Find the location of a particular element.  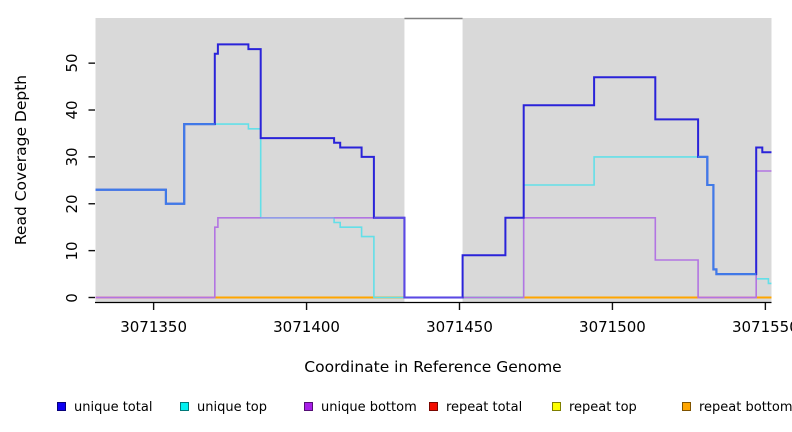

legend-swatch-unique-bottom is located at coordinates (308, 406).